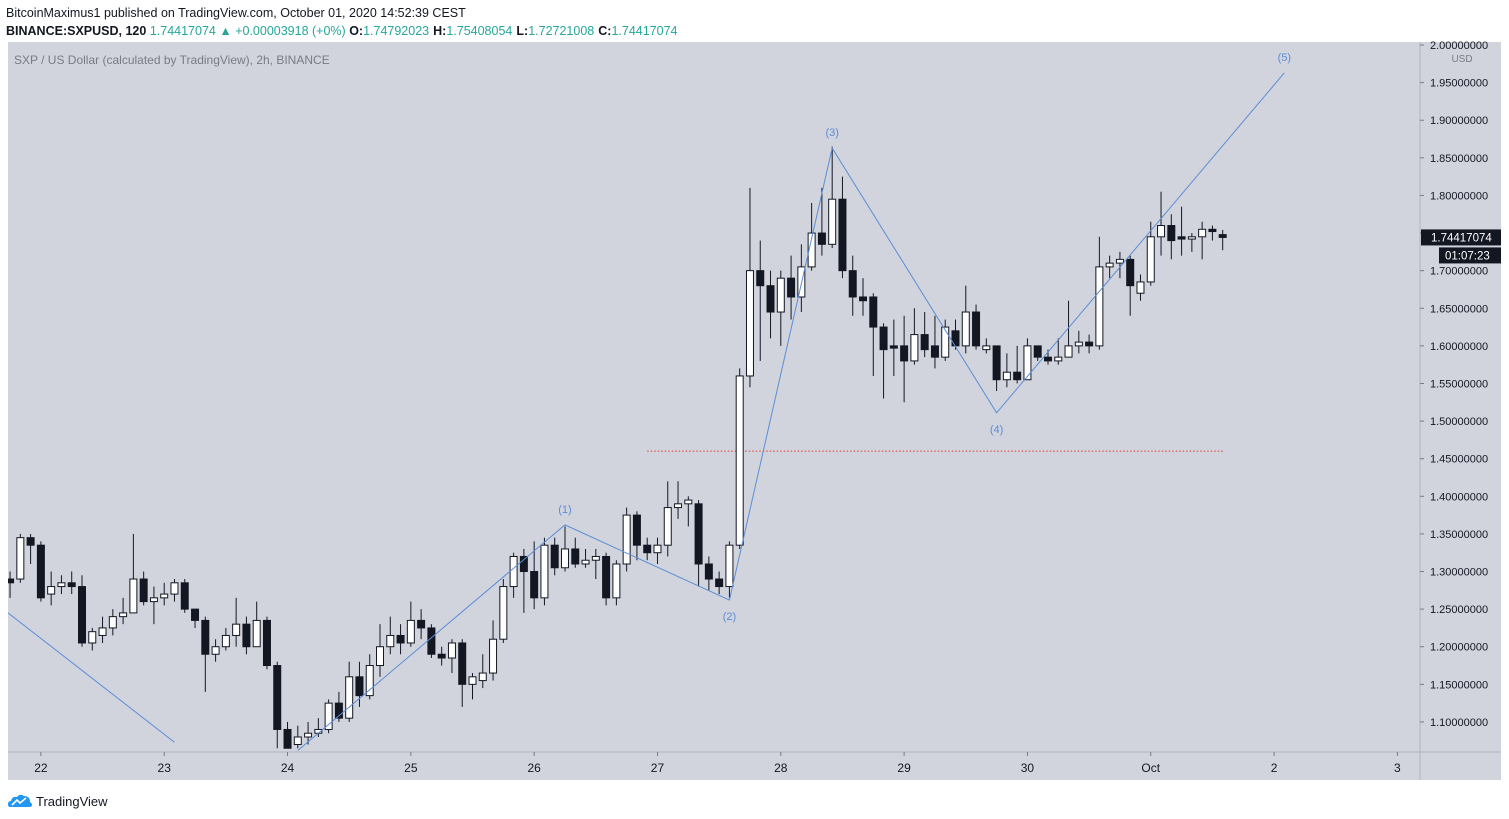  What do you see at coordinates (1459, 309) in the screenshot?
I see `y-tick-label: 1.65000000` at bounding box center [1459, 309].